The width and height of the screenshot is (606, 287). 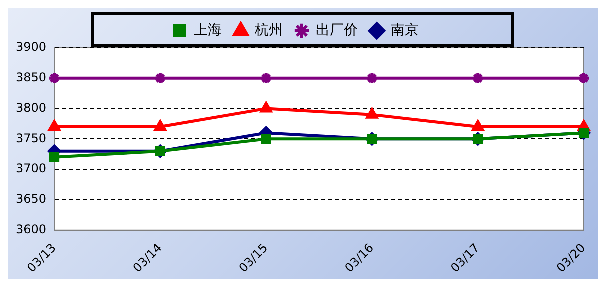 What do you see at coordinates (208, 30) in the screenshot?
I see `legend-label: 上海` at bounding box center [208, 30].